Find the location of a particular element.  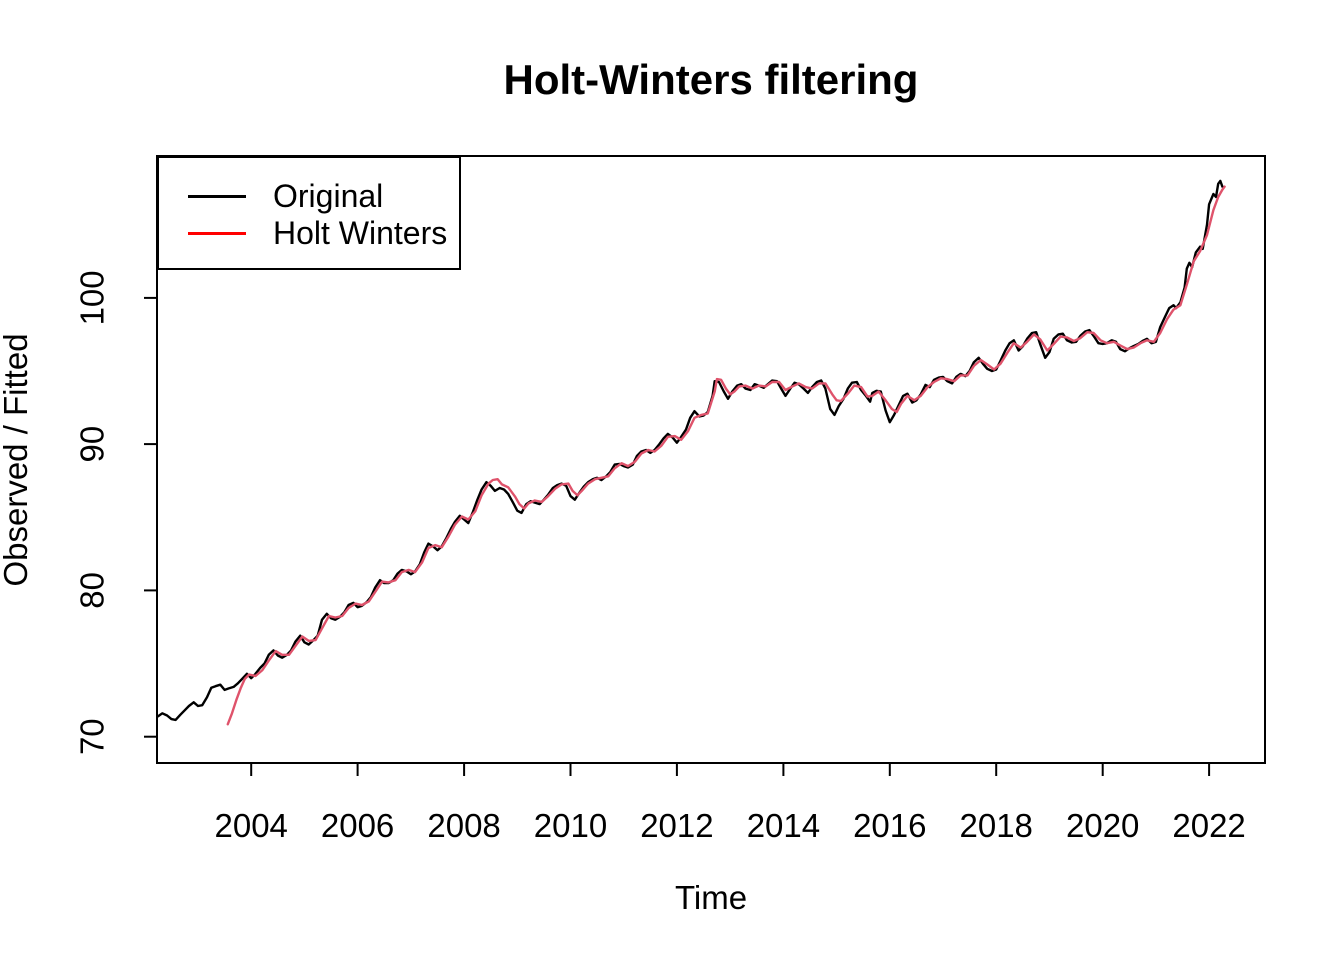

y-tick-label: 90 is located at coordinates (92, 444).